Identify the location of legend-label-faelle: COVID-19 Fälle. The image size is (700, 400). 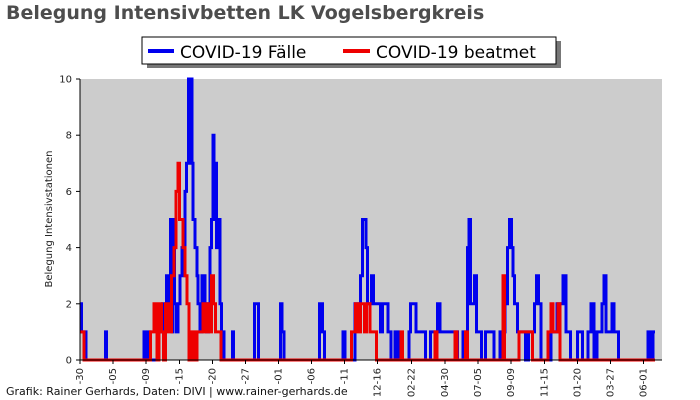
(243, 53).